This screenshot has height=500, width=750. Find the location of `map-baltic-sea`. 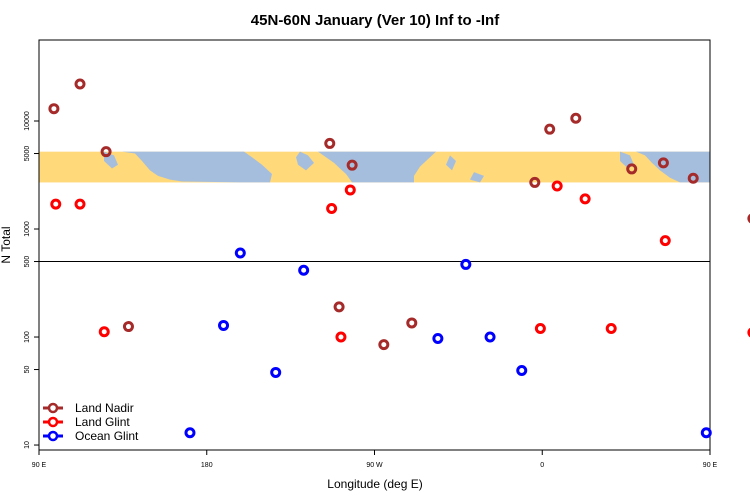

map-baltic-sea is located at coordinates (451, 163).